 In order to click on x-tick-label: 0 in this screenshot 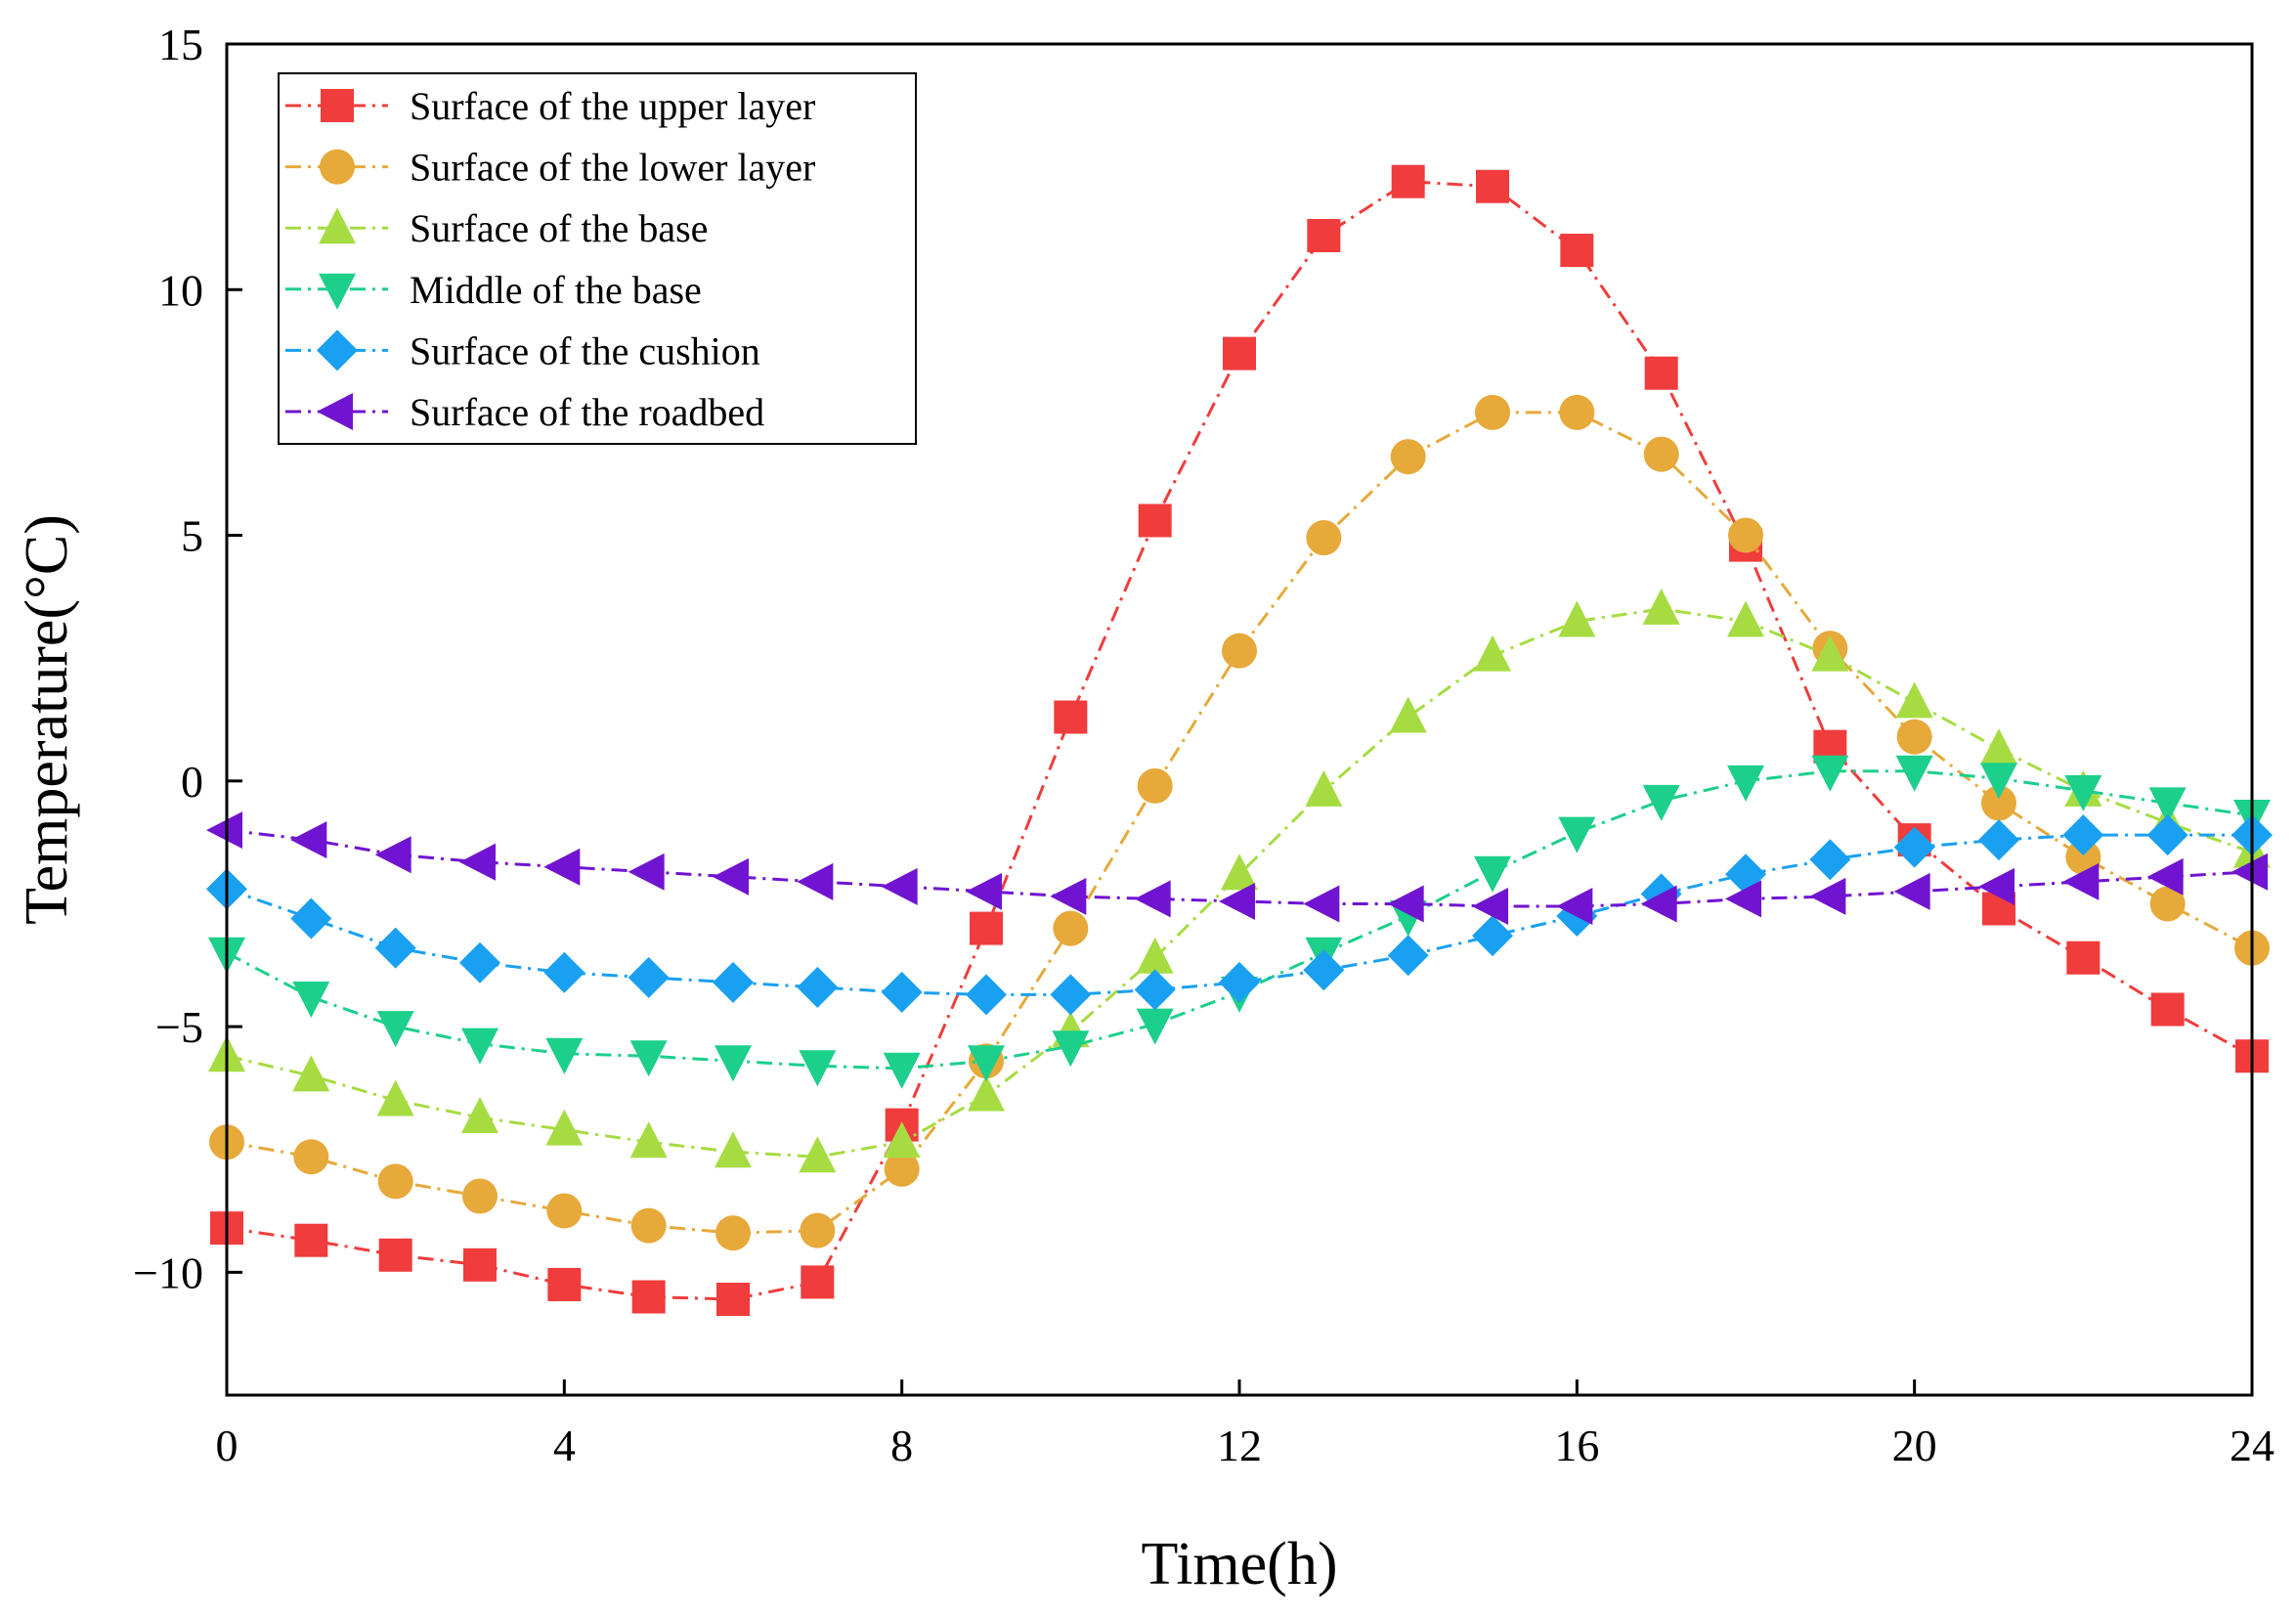, I will do `click(227, 1445)`.